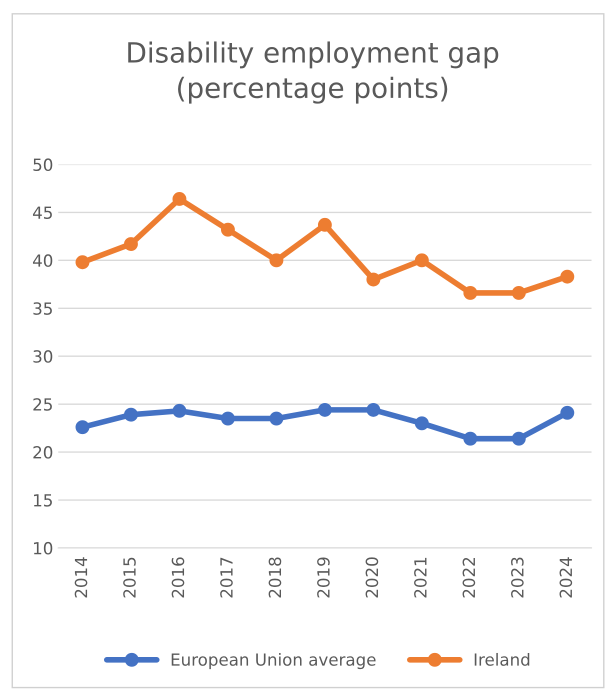  Describe the element at coordinates (420, 578) in the screenshot. I see `x-tick-label: 2021` at that location.